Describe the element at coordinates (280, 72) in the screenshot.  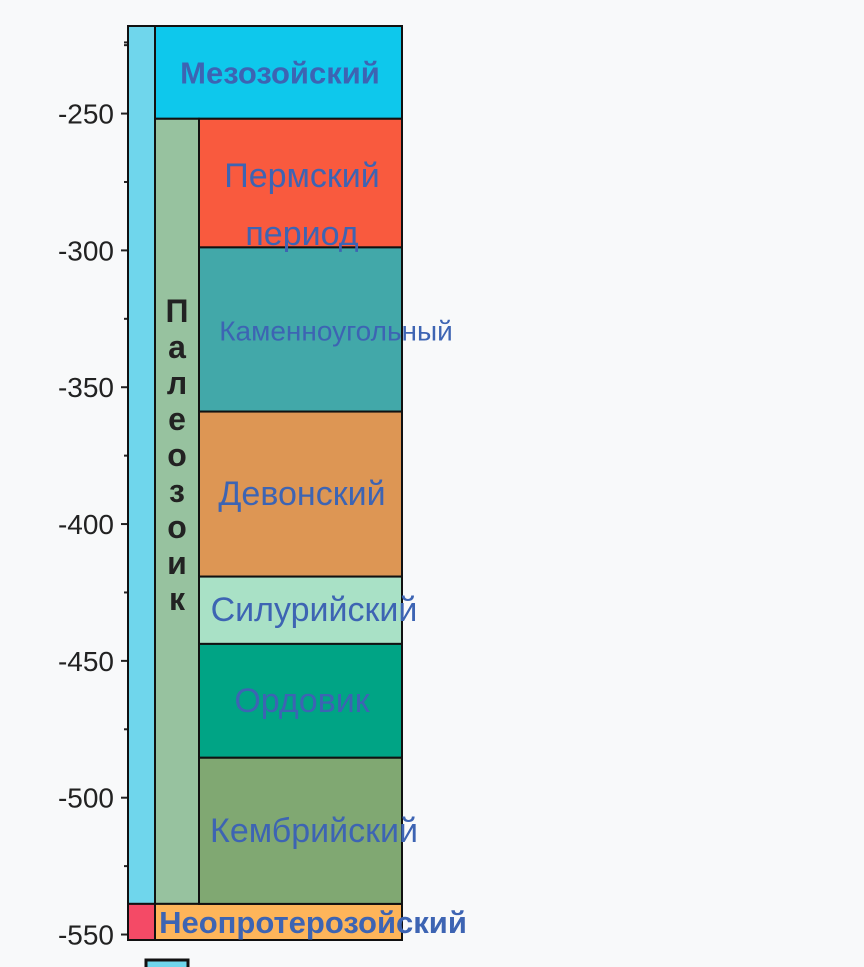
I see `era-label: Мезозойский` at that location.